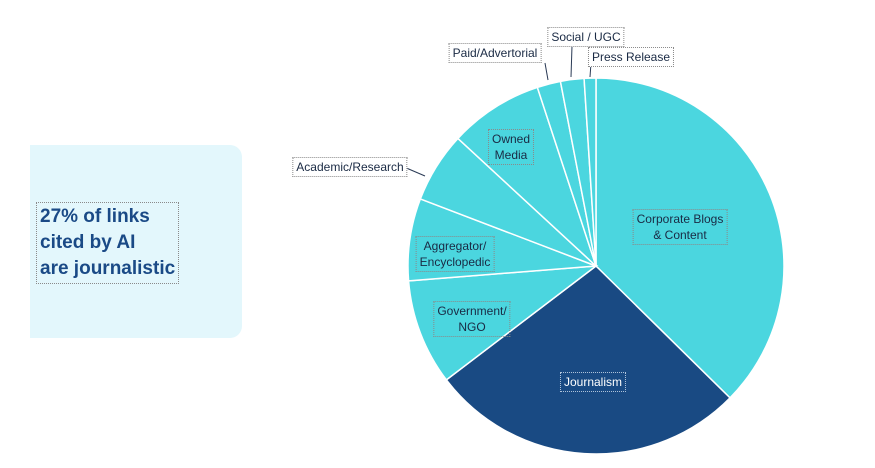  What do you see at coordinates (631, 57) in the screenshot?
I see `slice-label-press-release: Press Release` at bounding box center [631, 57].